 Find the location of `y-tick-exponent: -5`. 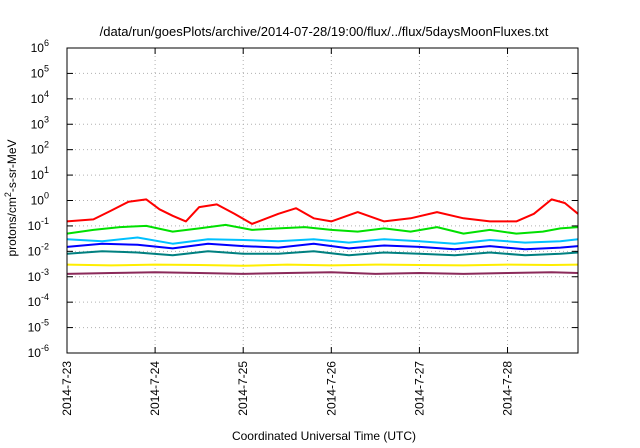

y-tick-exponent: -5 is located at coordinates (45, 323).